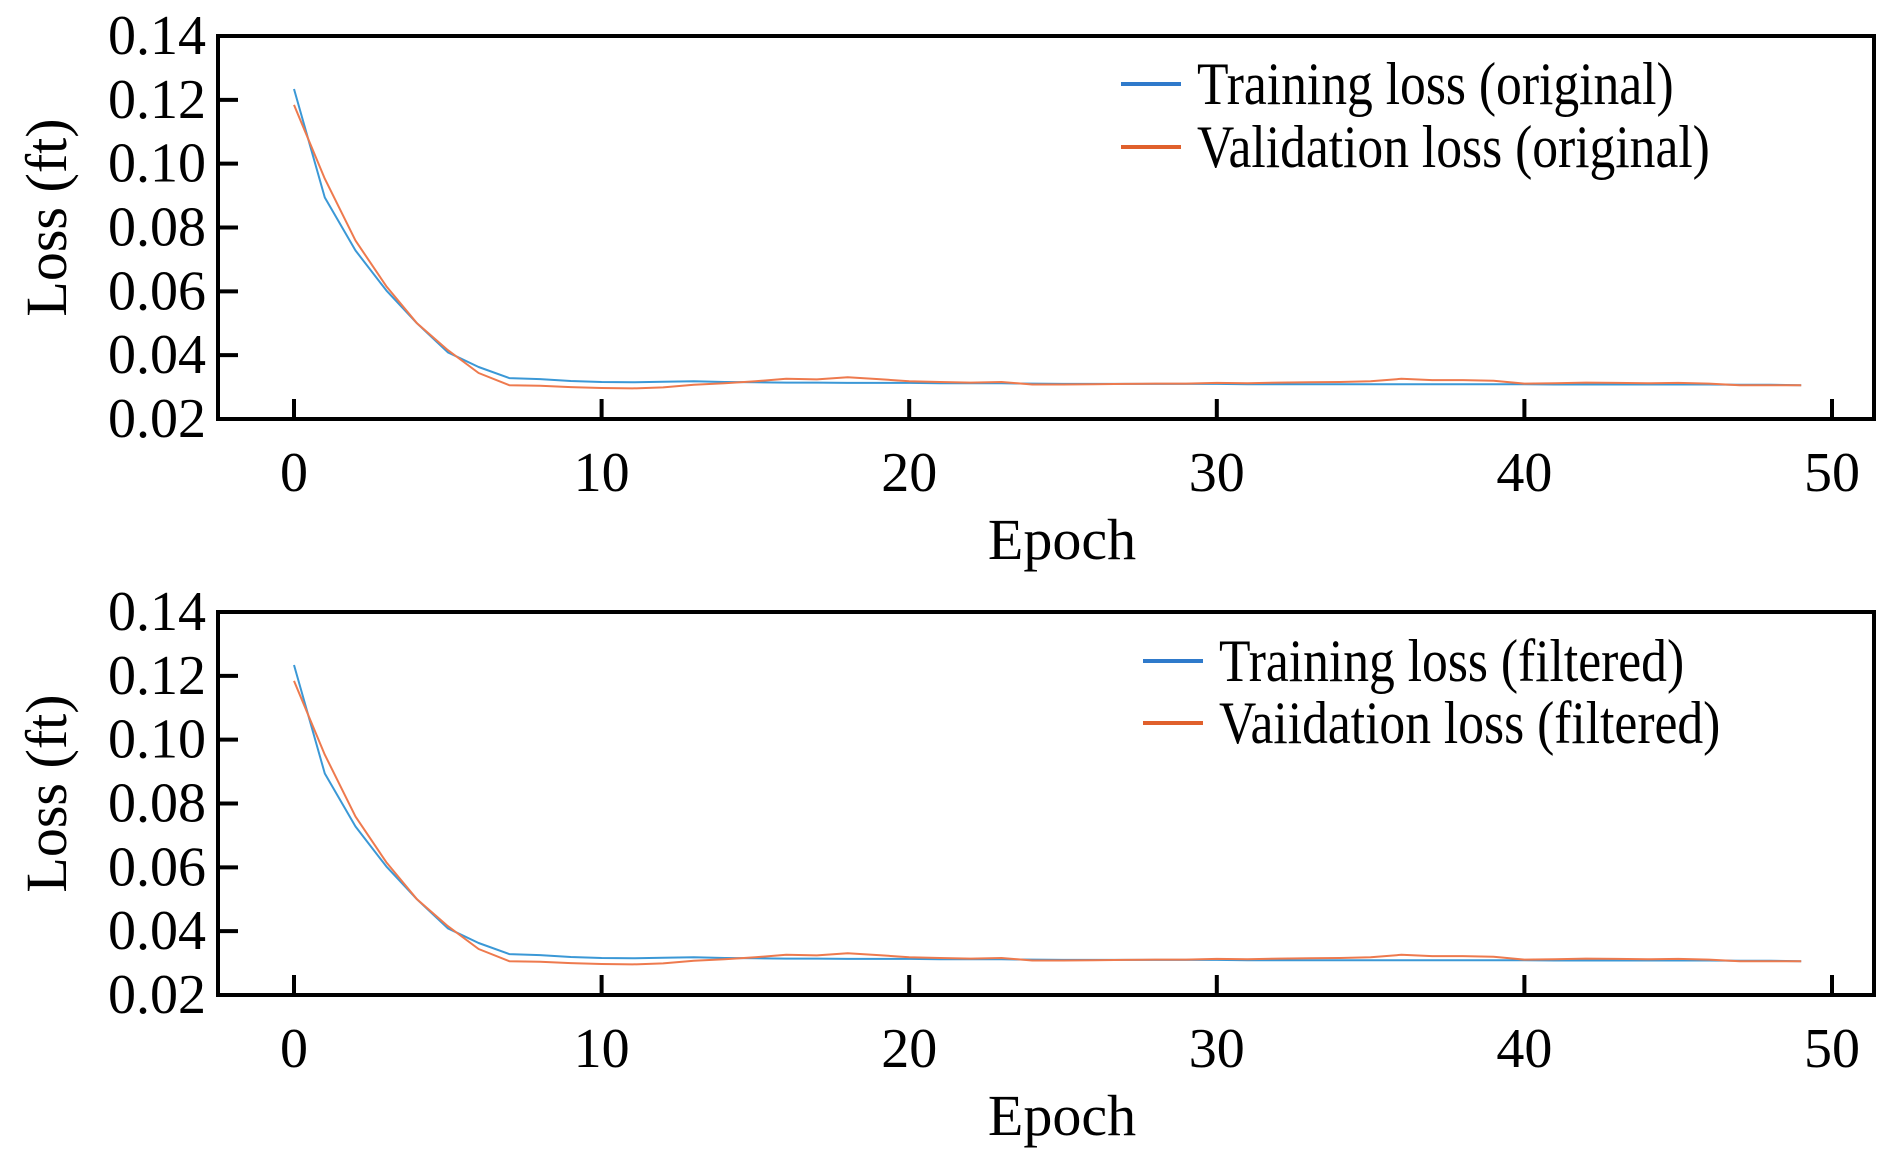 This screenshot has width=1891, height=1154. Describe the element at coordinates (1469, 723) in the screenshot. I see `legend-label: Vaiidation loss (filtered)` at that location.